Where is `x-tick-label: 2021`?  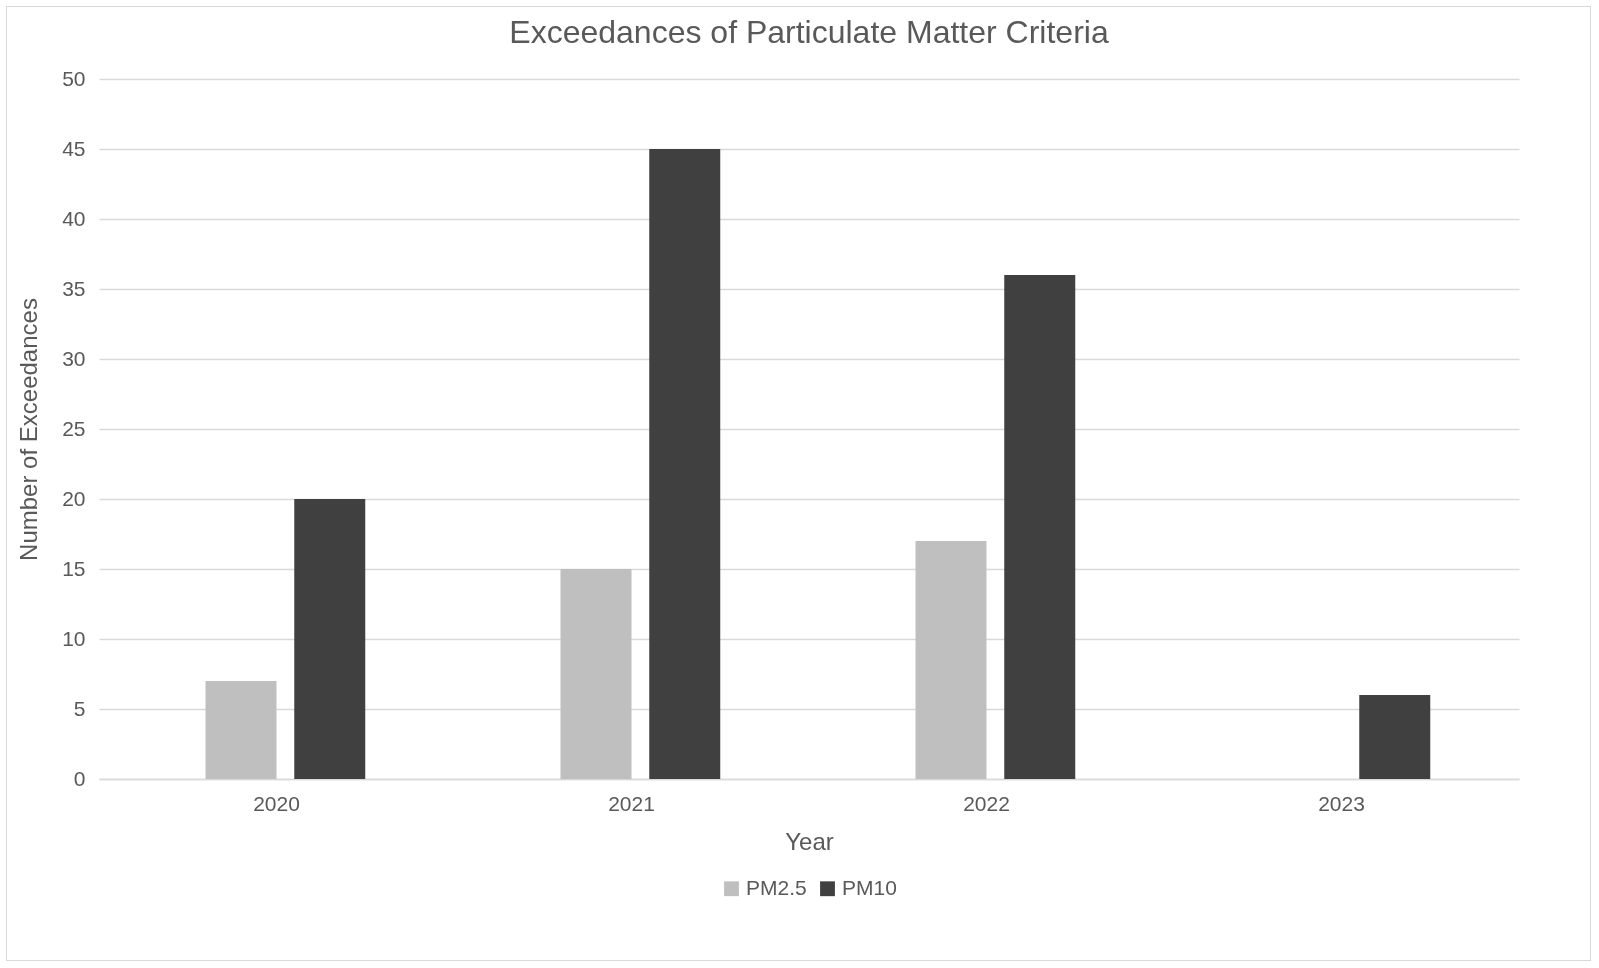 x-tick-label: 2021 is located at coordinates (631, 803).